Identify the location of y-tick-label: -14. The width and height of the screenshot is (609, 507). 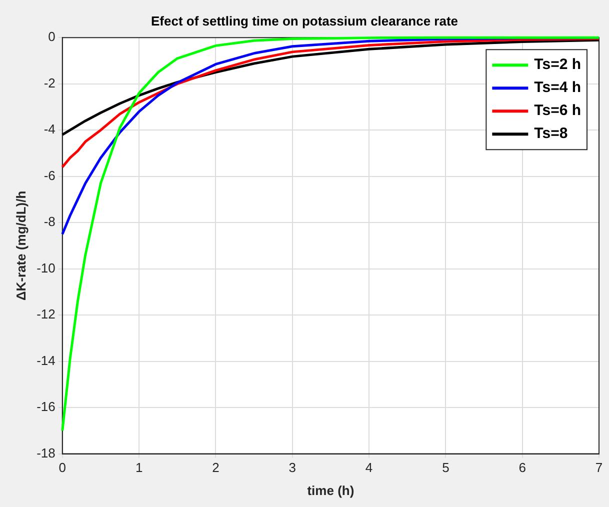
(46, 360).